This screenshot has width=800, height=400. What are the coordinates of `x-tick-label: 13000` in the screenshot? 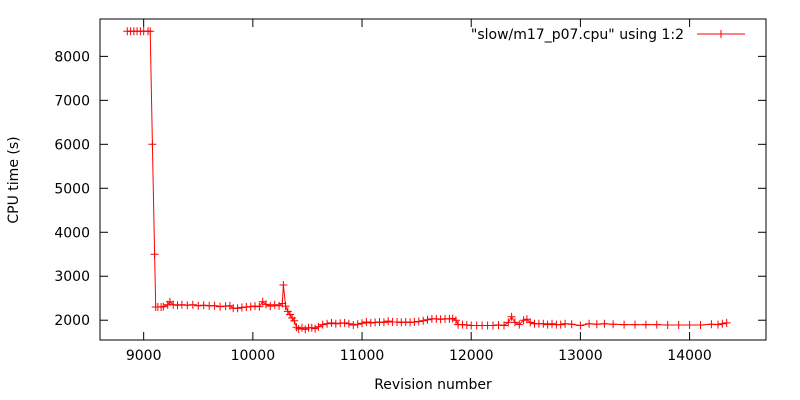 It's located at (580, 356).